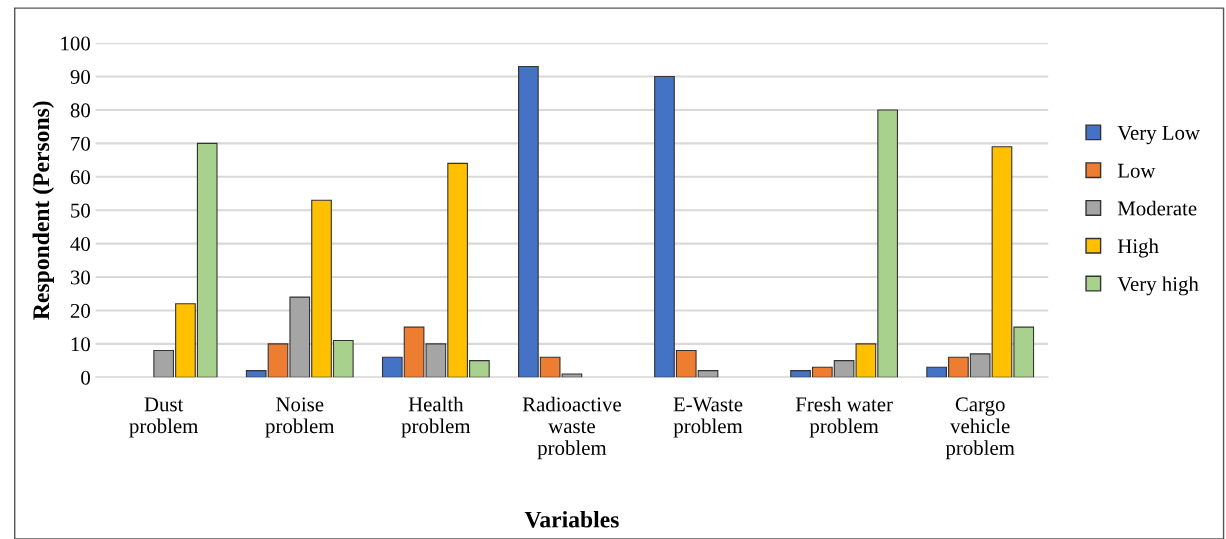 This screenshot has height=539, width=1226. I want to click on x-tick-label: E-Waste problem, so click(708, 417).